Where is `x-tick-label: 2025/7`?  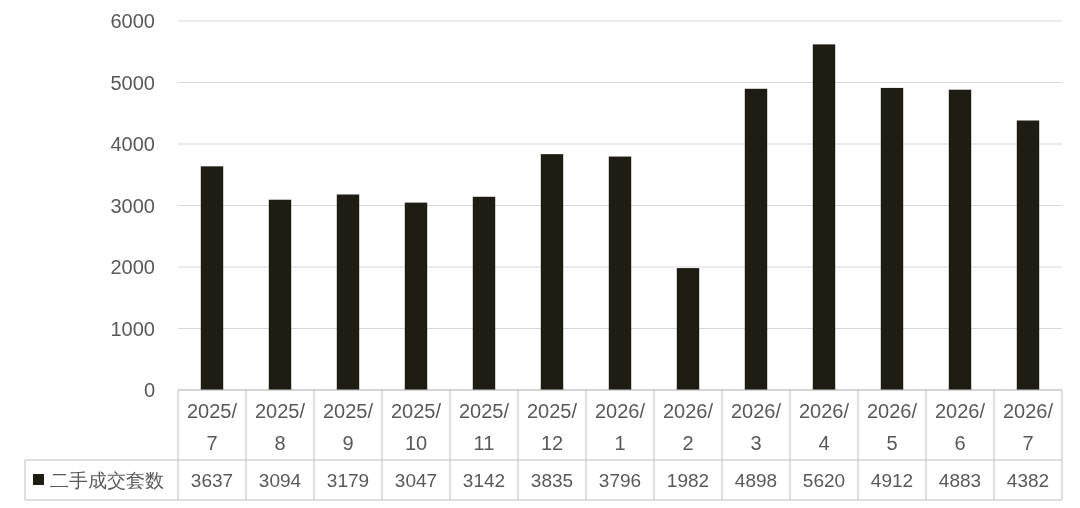
x-tick-label: 2025/7 is located at coordinates (212, 427).